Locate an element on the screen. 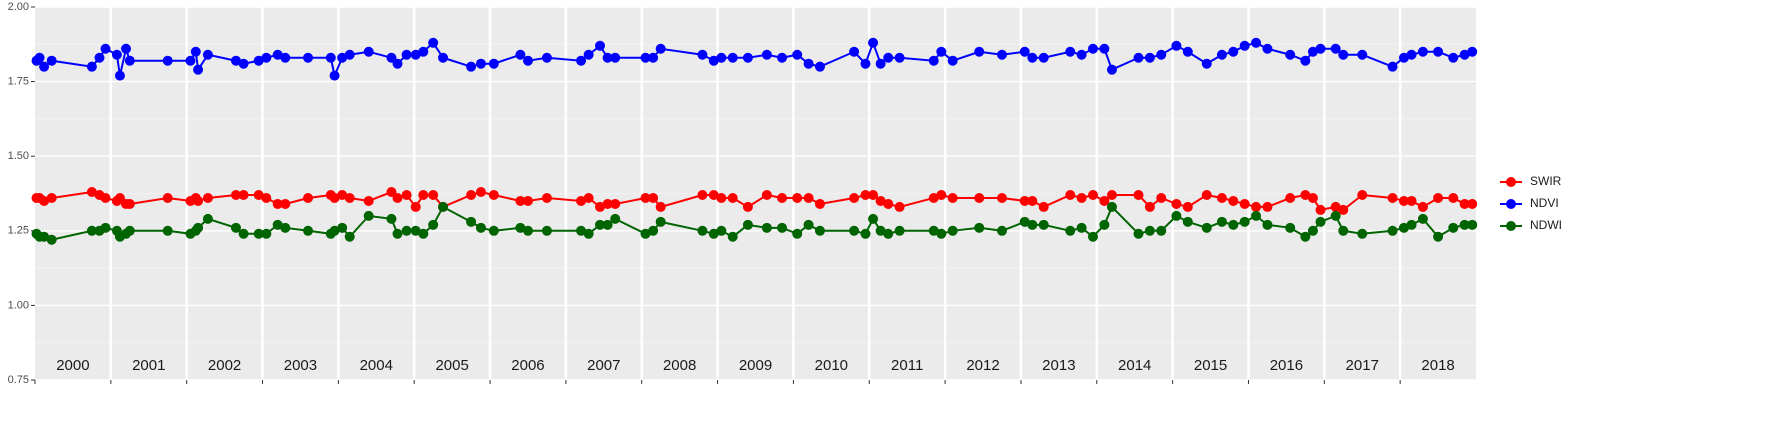  x-tick-label: 2011 is located at coordinates (907, 365).